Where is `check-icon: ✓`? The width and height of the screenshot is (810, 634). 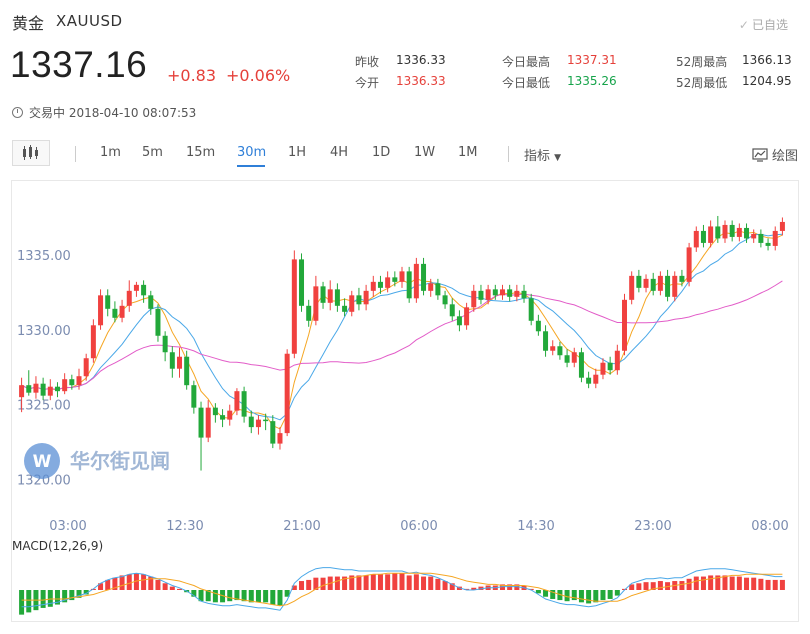 check-icon: ✓ is located at coordinates (743, 25).